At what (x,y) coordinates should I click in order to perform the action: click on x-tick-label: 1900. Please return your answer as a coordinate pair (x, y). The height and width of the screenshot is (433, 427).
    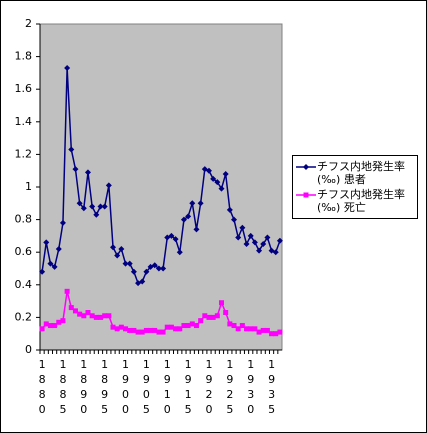
    Looking at the image, I should click on (125, 388).